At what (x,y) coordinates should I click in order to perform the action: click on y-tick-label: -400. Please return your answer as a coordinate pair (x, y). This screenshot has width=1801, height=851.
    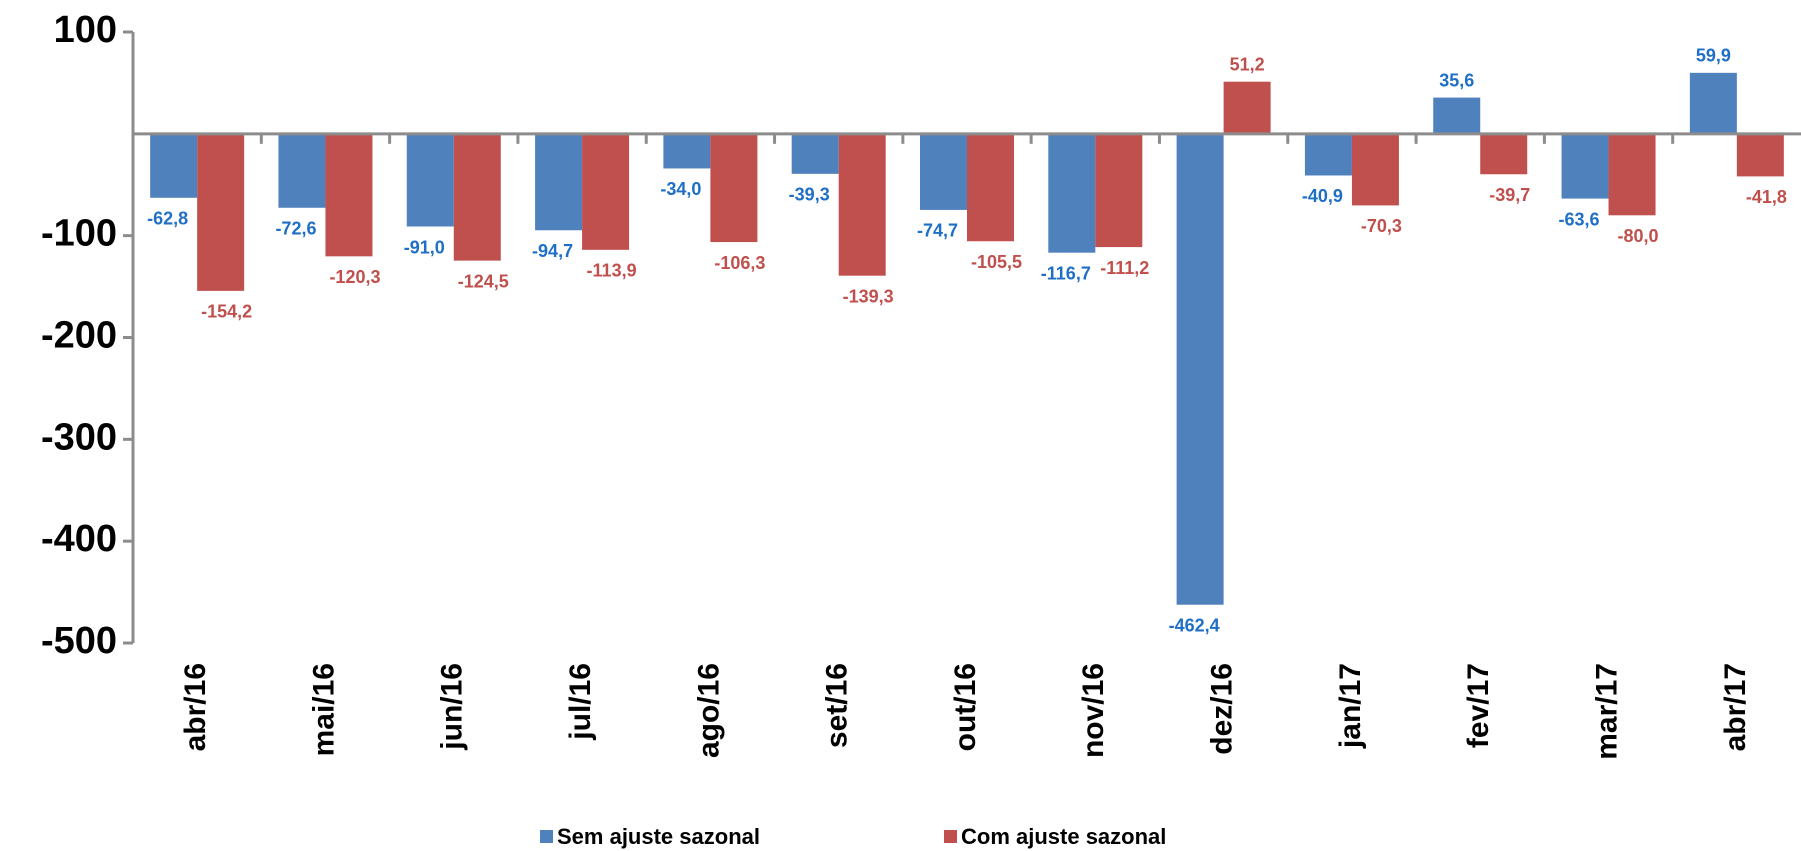
    Looking at the image, I should click on (79, 539).